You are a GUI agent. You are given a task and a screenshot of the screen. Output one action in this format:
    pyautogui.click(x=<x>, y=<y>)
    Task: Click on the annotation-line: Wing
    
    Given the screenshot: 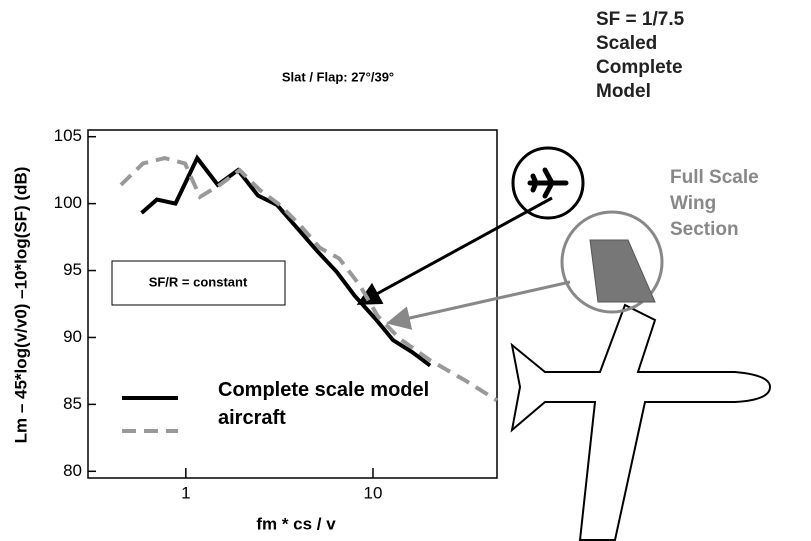 What is the action you would take?
    pyautogui.click(x=693, y=203)
    